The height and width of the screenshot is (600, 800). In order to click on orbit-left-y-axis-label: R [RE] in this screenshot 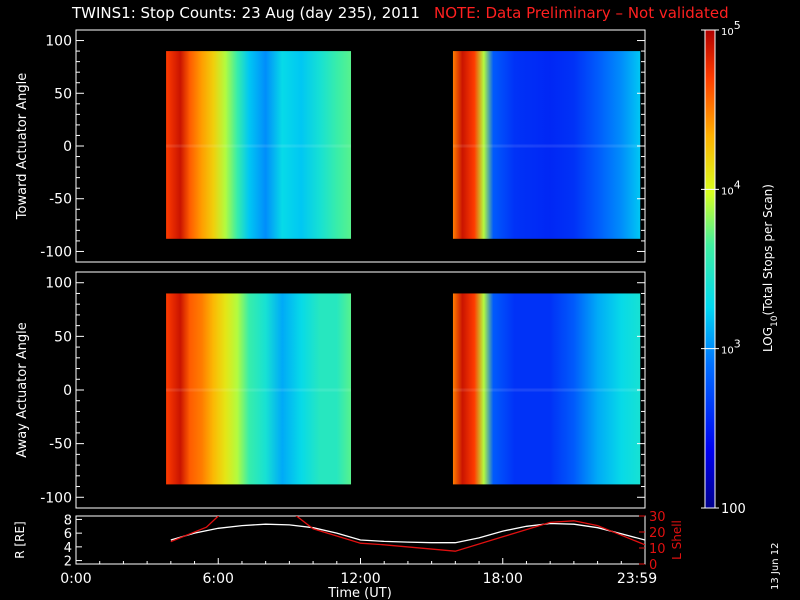, I will do `click(20, 539)`.